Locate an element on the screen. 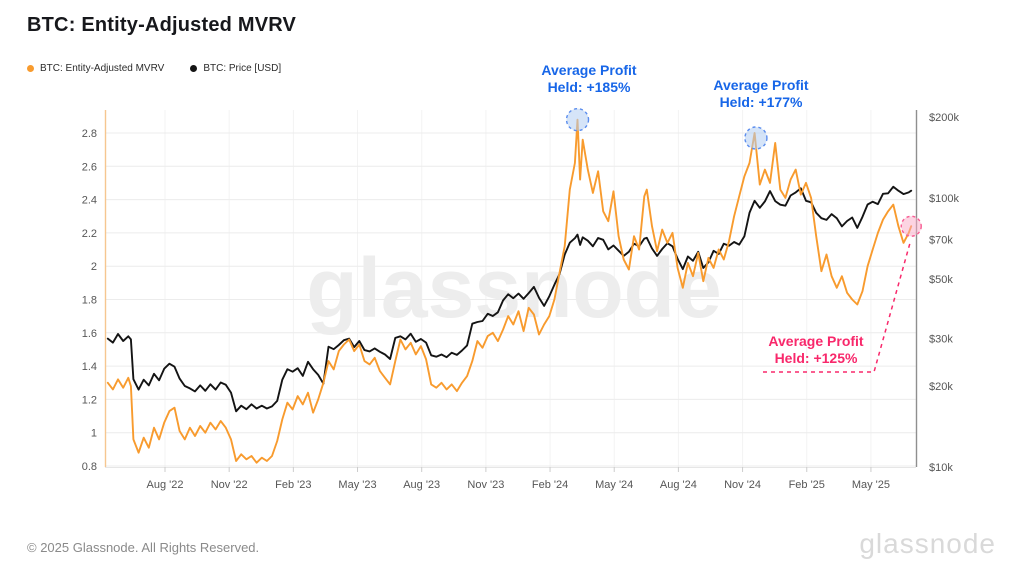 The image size is (1024, 576). legend-label-price: BTC: Price [USD] is located at coordinates (242, 68).